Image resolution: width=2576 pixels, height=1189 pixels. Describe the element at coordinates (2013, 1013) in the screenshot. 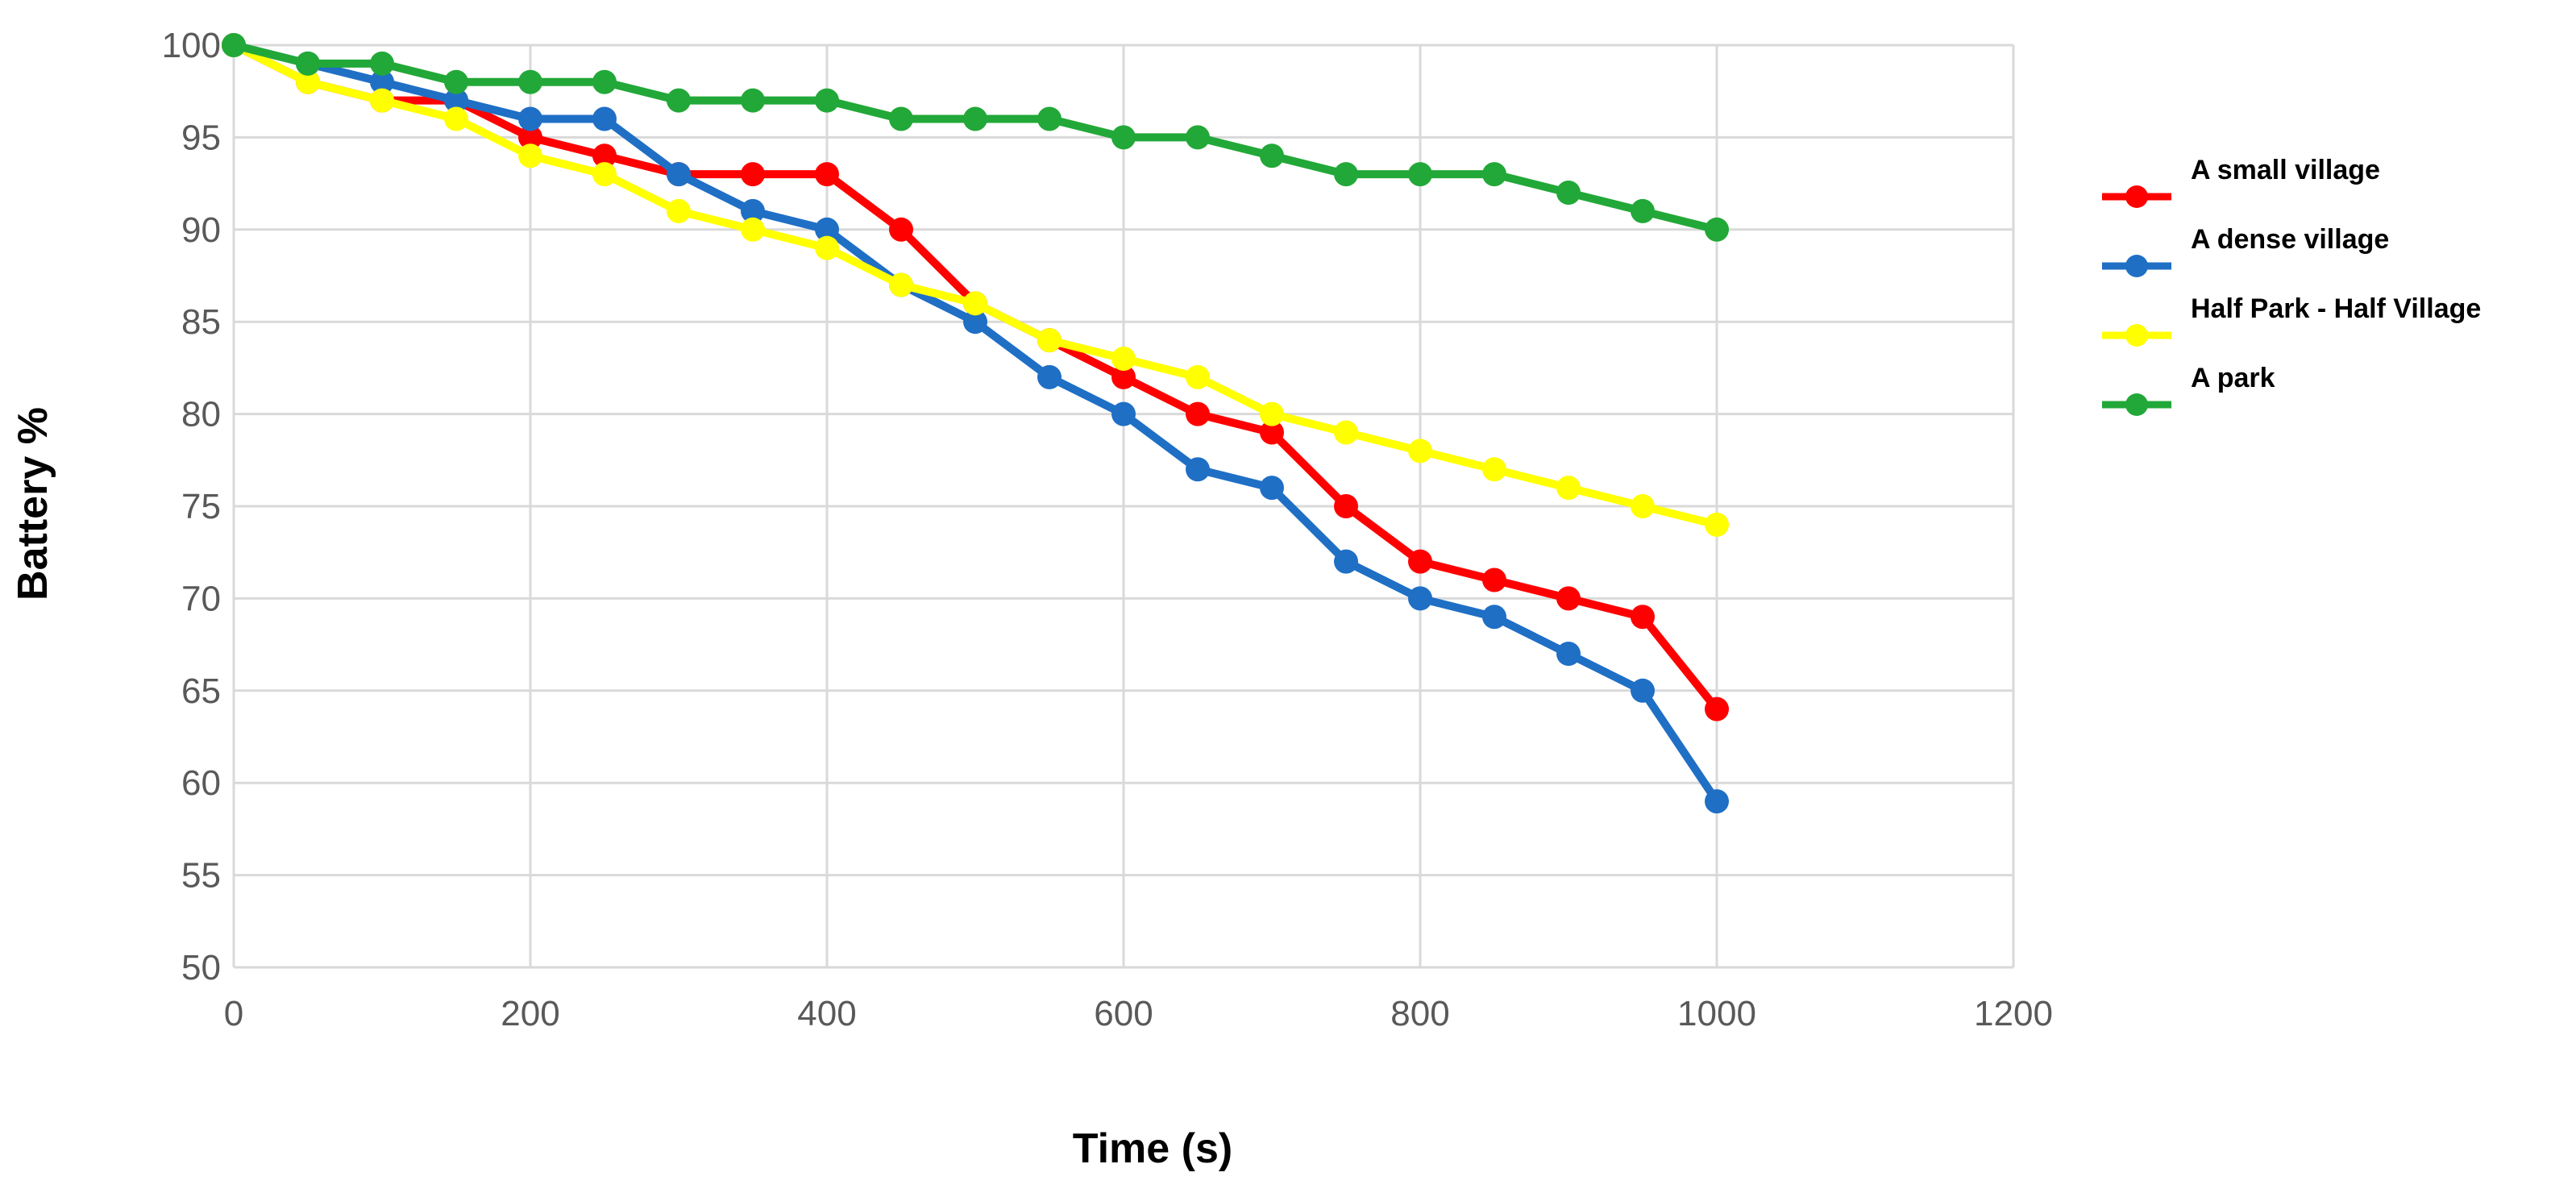

I see `x-tick-label: 1200` at that location.